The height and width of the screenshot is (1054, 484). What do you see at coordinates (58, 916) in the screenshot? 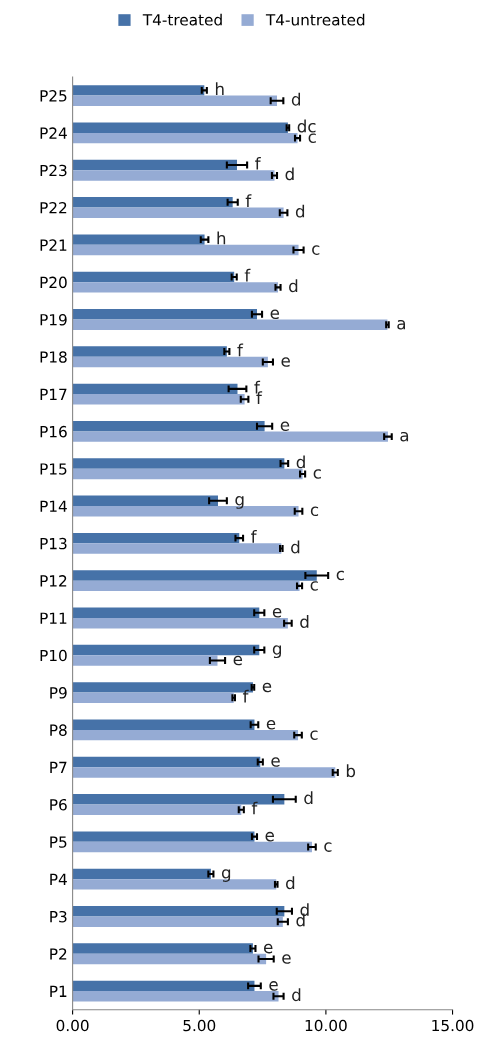
I see `y-tick-label: P3` at bounding box center [58, 916].